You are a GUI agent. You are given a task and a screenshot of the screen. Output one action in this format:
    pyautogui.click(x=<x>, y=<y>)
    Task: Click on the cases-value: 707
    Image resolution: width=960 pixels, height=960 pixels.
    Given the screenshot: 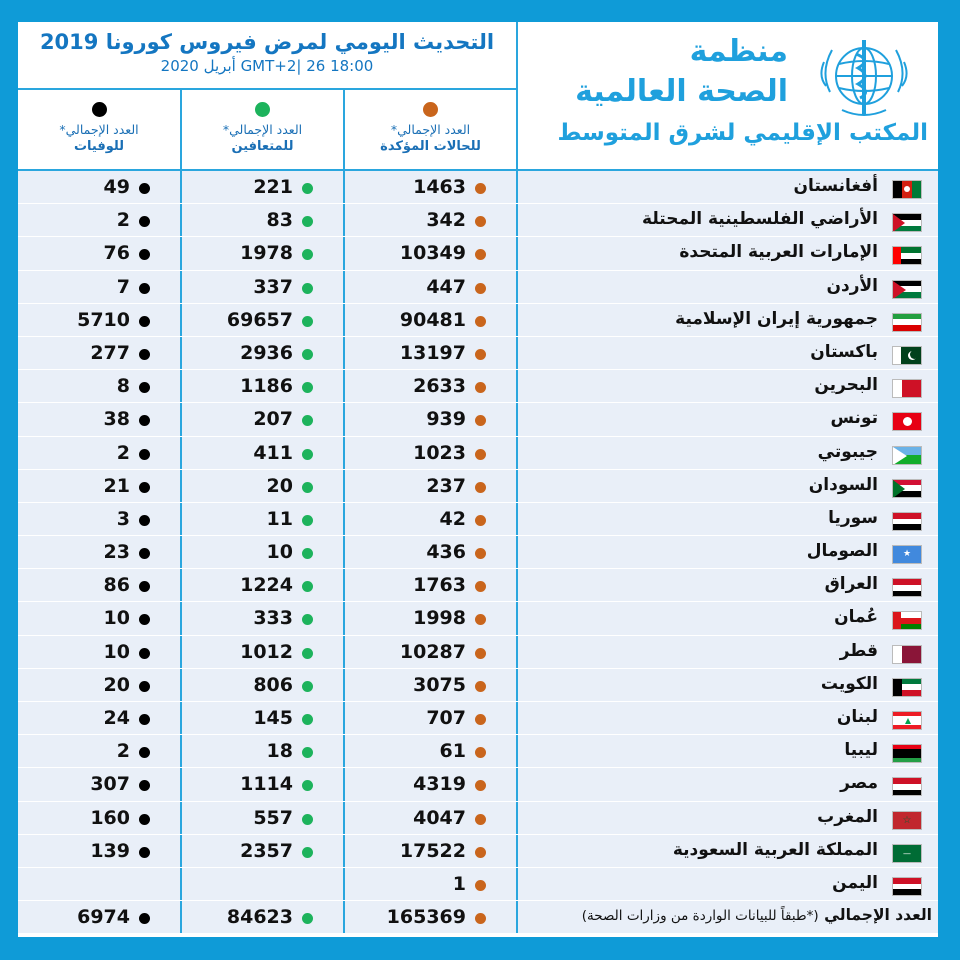 What is the action you would take?
    pyautogui.click(x=446, y=718)
    